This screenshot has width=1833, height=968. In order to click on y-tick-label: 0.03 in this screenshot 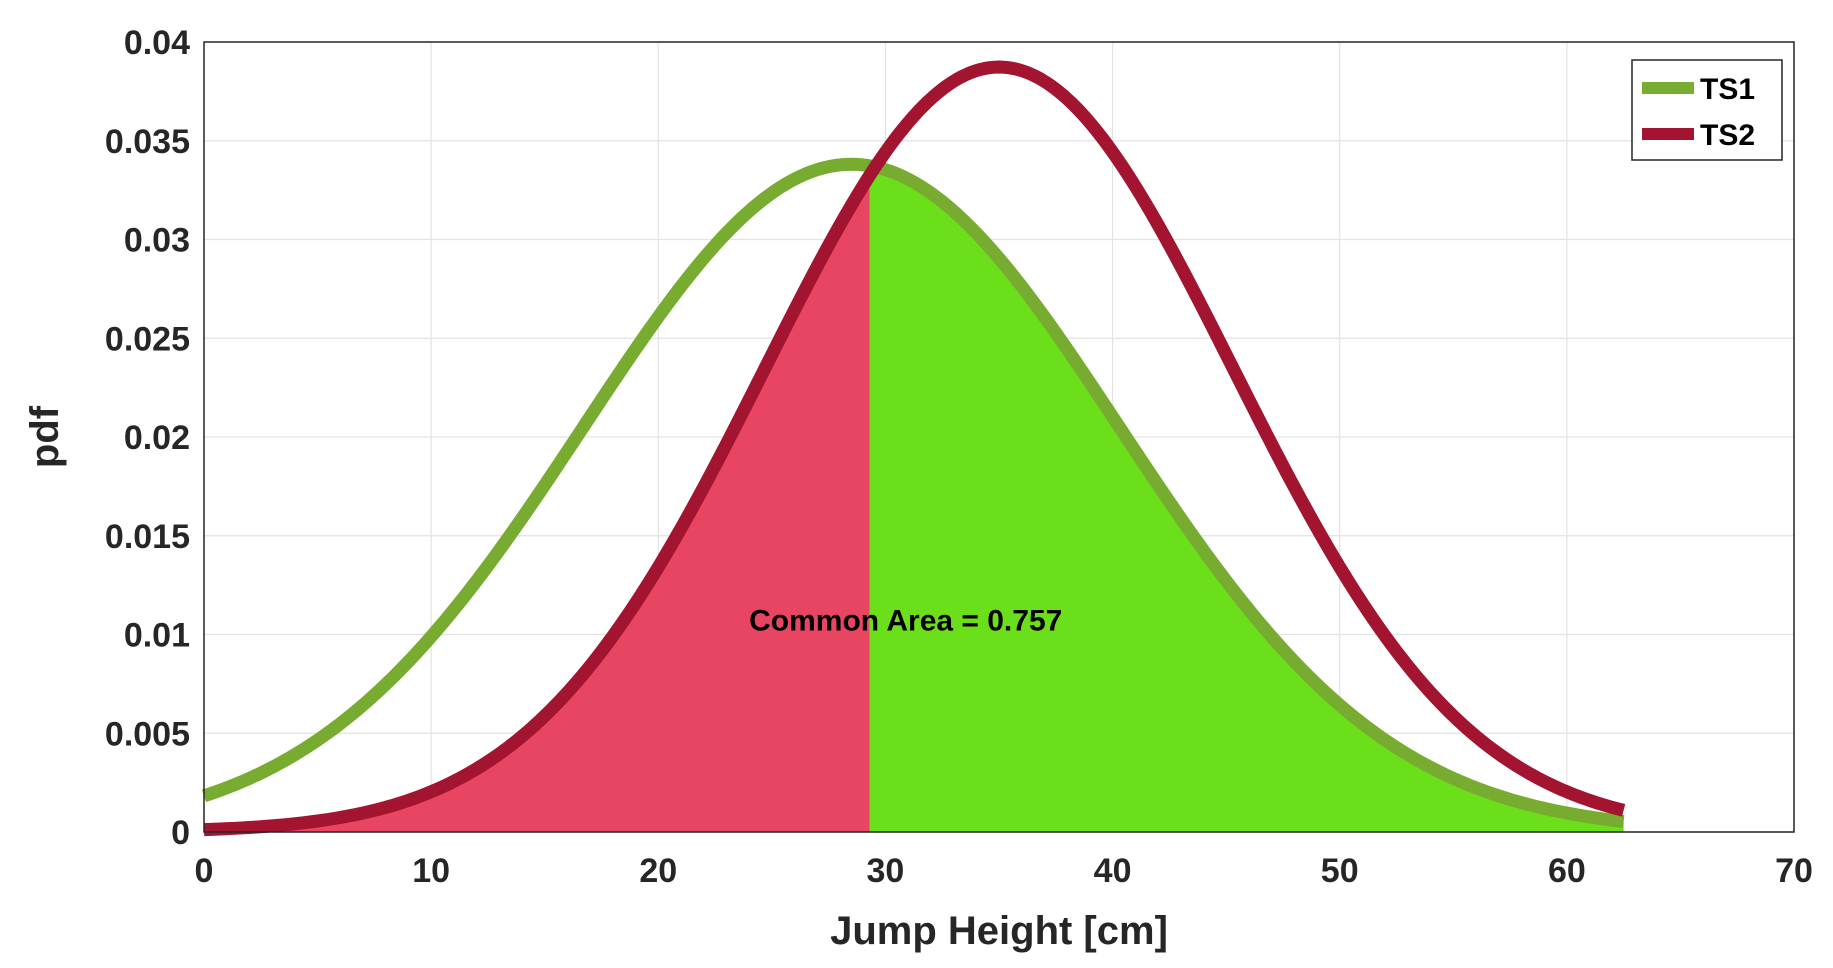, I will do `click(157, 241)`.